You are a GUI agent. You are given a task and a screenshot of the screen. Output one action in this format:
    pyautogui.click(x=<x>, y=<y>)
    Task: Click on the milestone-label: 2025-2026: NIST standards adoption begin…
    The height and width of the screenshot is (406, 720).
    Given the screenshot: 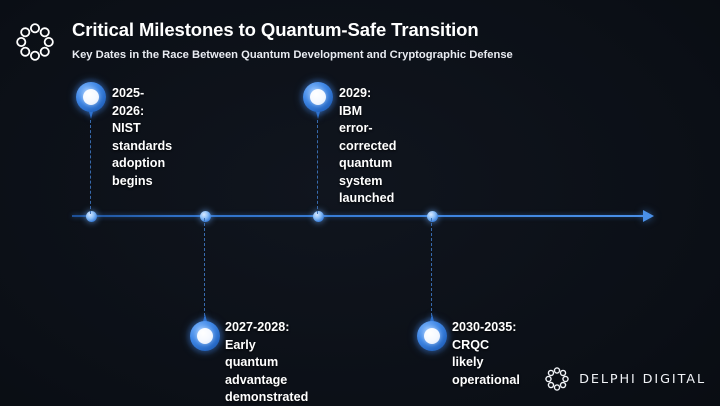 What is the action you would take?
    pyautogui.click(x=142, y=137)
    